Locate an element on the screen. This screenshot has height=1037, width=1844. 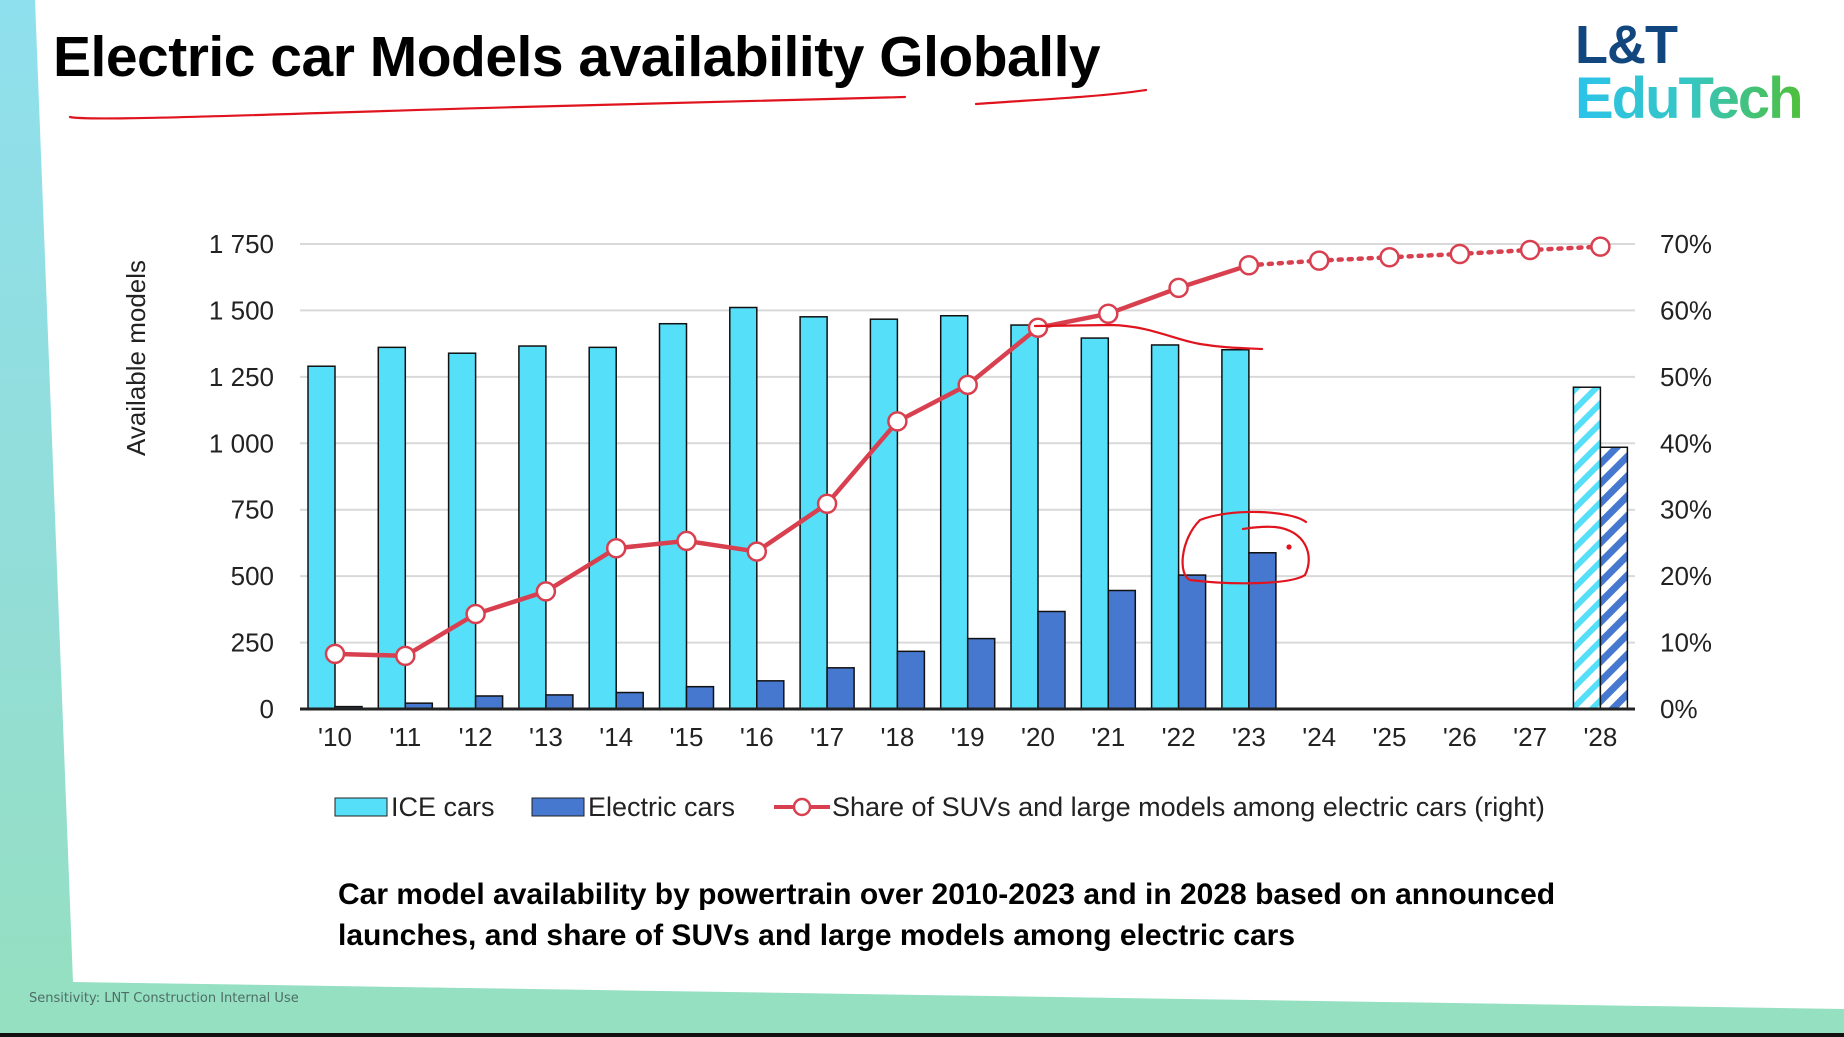
y2-tick-label: 50% is located at coordinates (1686, 377).